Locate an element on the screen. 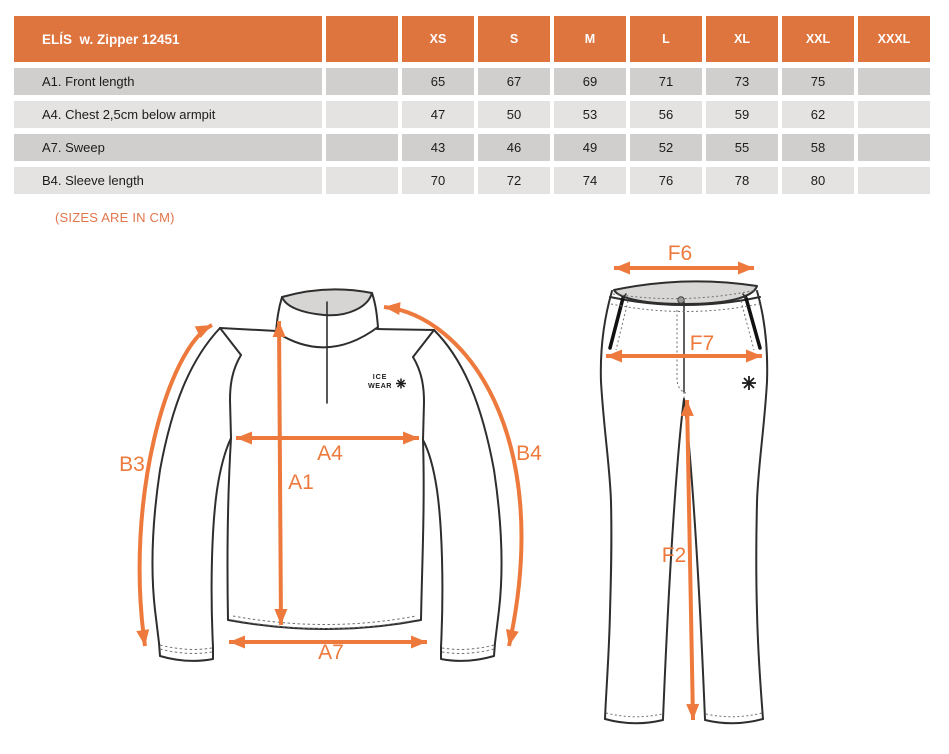  measurement-f2: F2 is located at coordinates (681, 560).